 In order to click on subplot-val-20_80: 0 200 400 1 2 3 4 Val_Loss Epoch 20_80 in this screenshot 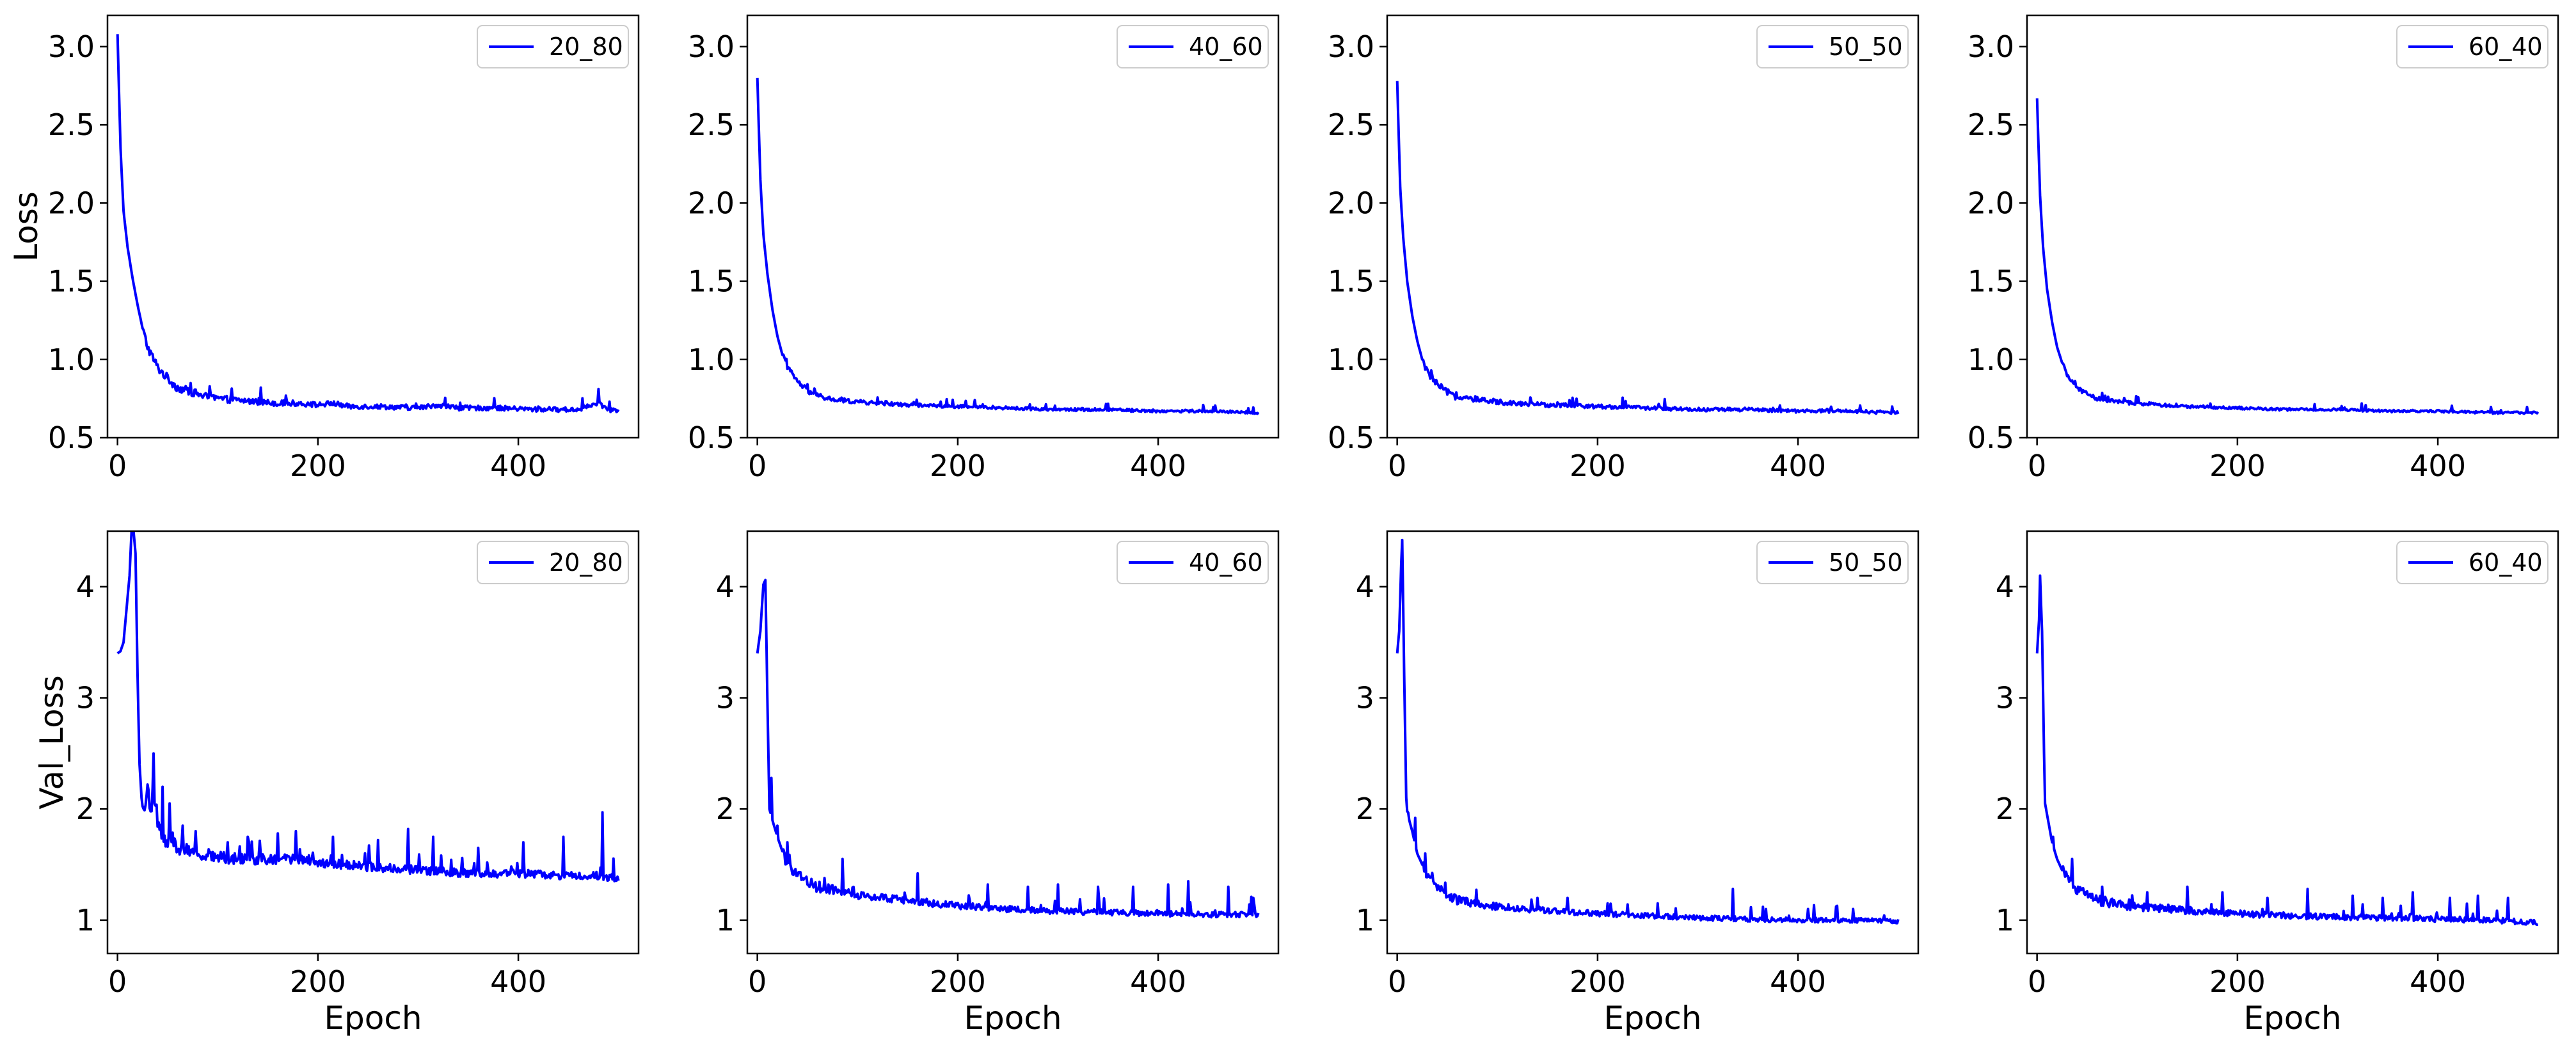, I will do `click(337, 783)`.